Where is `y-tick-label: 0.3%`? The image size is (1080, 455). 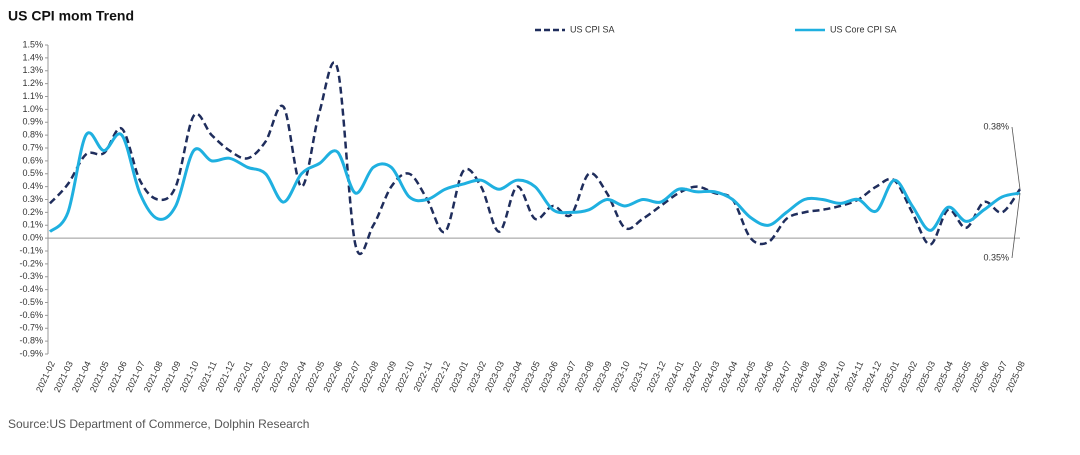
y-tick-label: 0.3% is located at coordinates (32, 199).